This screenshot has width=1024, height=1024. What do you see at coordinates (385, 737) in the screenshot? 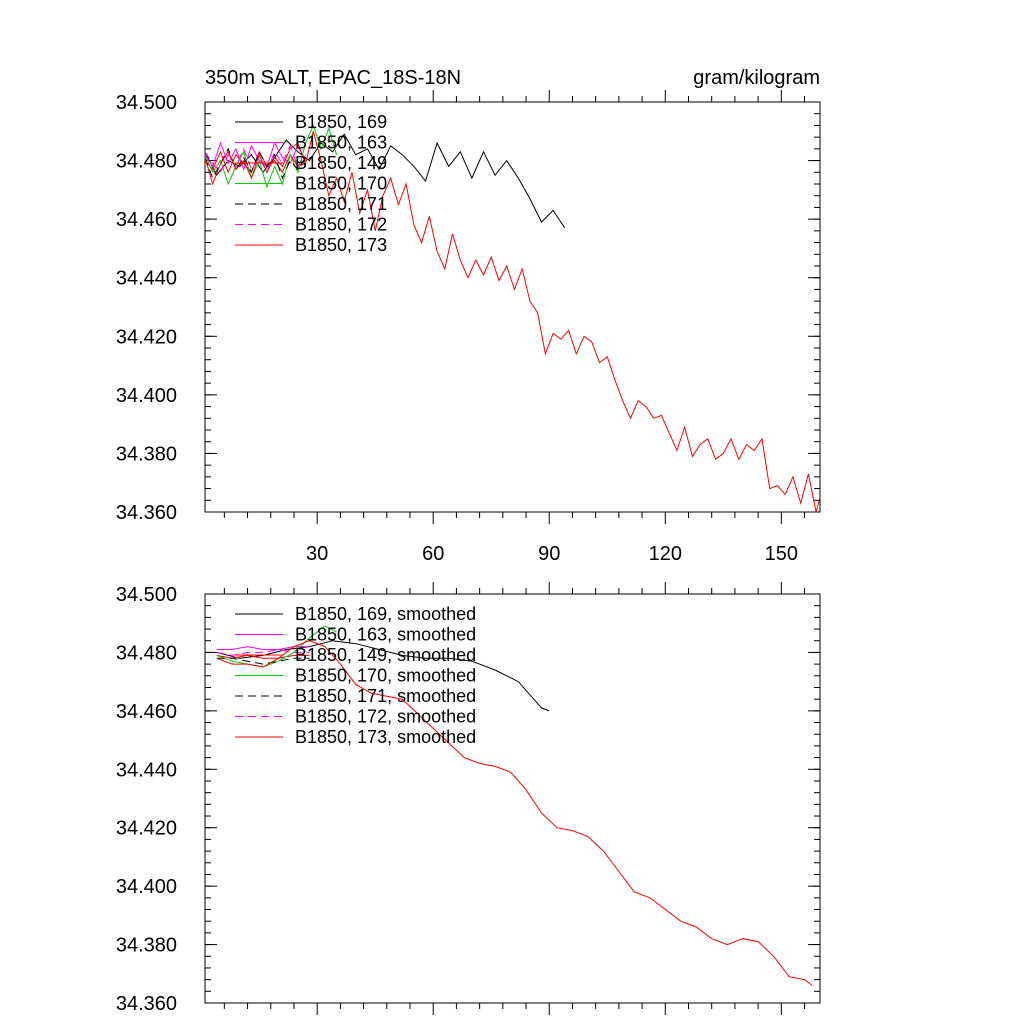
I see `legend-label: B1850, 173, smoothed` at bounding box center [385, 737].